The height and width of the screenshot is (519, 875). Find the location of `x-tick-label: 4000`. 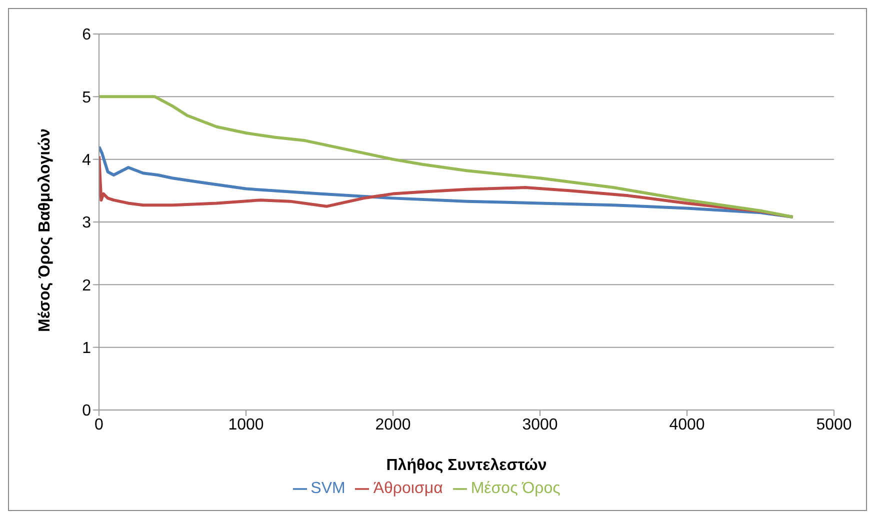

x-tick-label: 4000 is located at coordinates (687, 425).